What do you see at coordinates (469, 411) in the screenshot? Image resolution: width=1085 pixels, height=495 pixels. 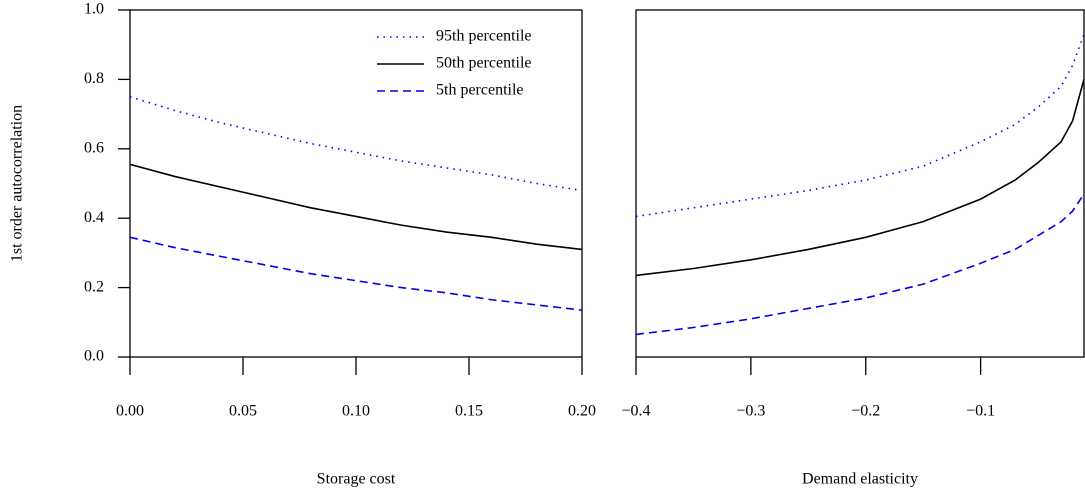 I see `x-tick-label: 0.15` at bounding box center [469, 411].